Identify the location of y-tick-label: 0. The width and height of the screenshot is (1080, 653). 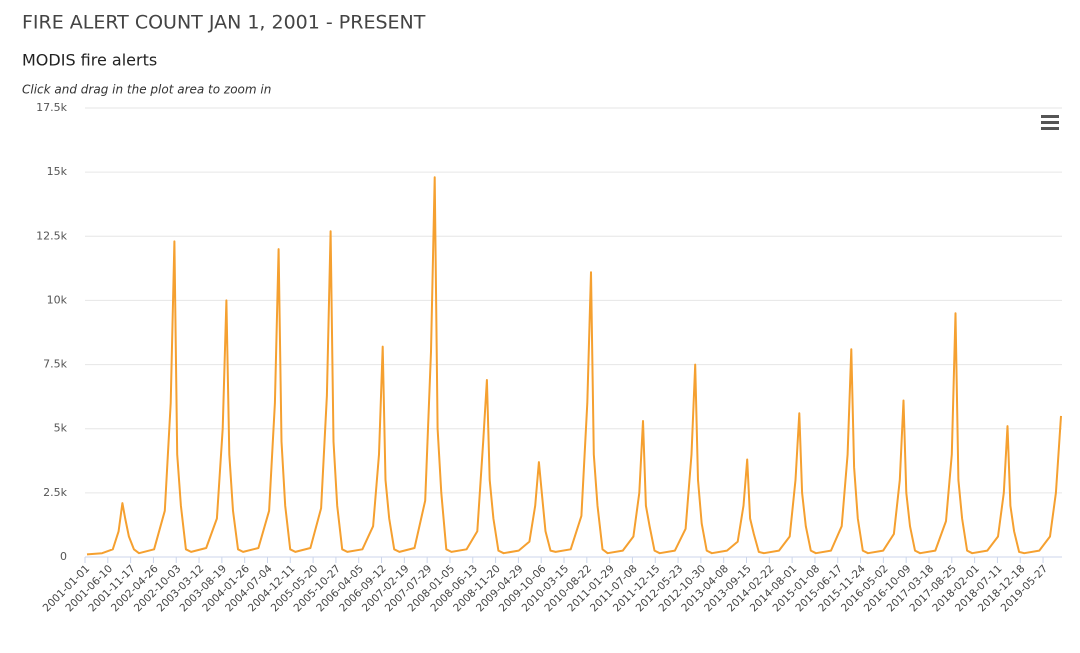
(63, 556).